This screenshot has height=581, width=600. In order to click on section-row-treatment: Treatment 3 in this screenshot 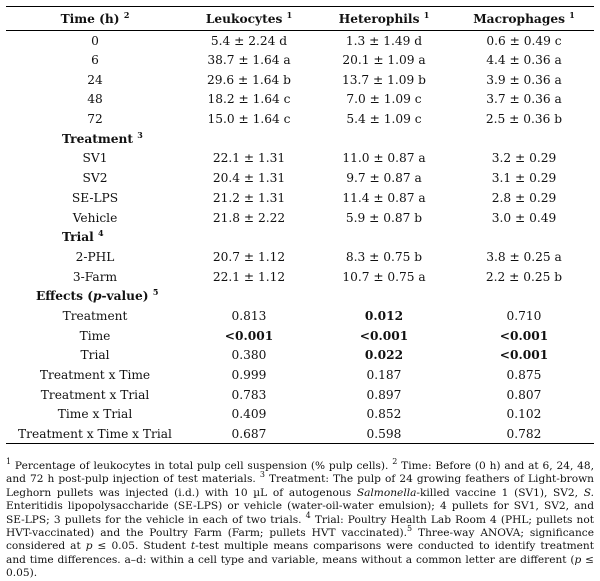, I will do `click(300, 139)`.